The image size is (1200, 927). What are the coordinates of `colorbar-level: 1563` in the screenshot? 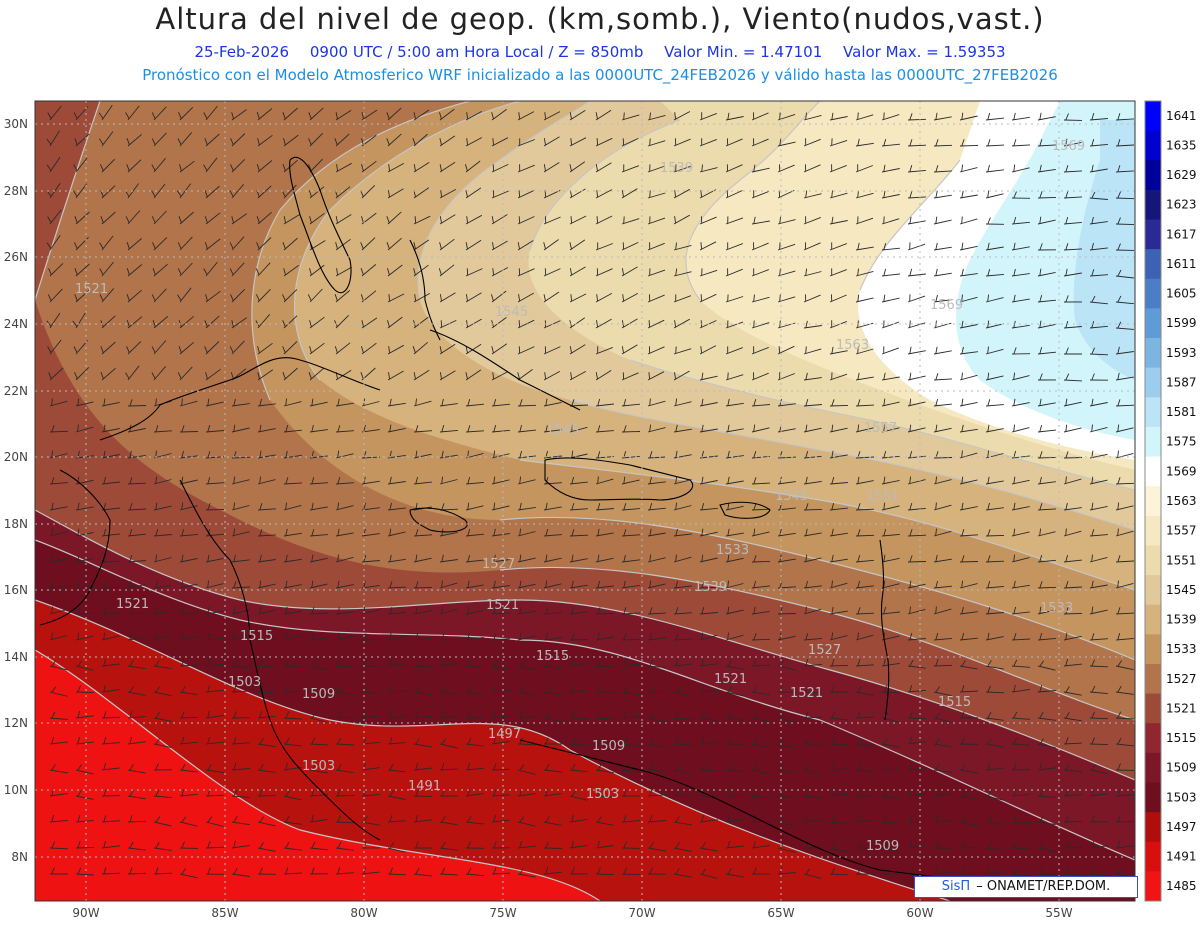 It's located at (1181, 501).